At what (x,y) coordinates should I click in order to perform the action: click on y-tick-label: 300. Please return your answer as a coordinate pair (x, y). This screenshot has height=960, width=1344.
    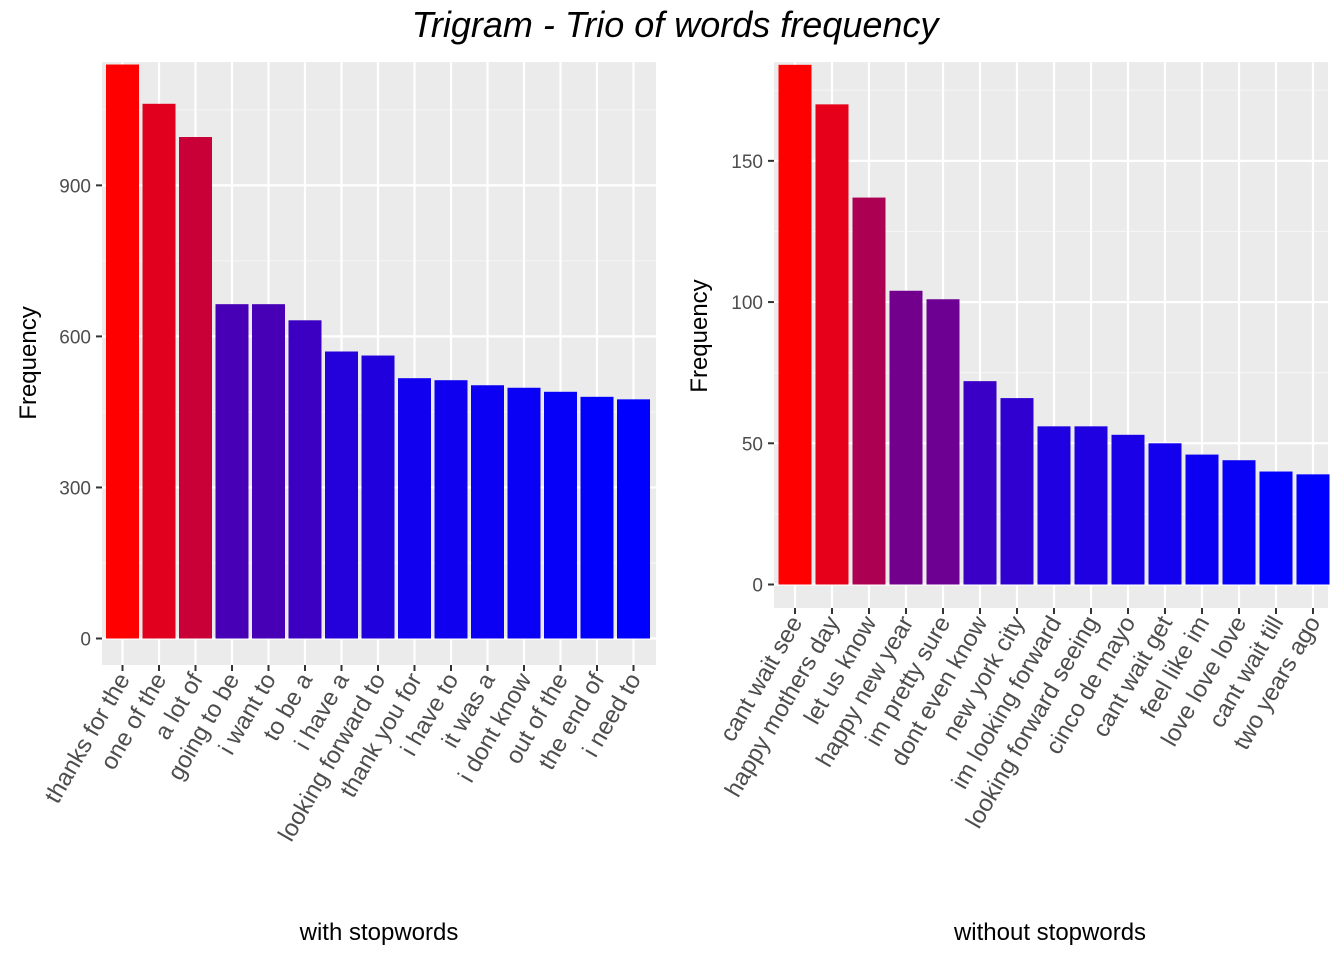
    Looking at the image, I should click on (75, 488).